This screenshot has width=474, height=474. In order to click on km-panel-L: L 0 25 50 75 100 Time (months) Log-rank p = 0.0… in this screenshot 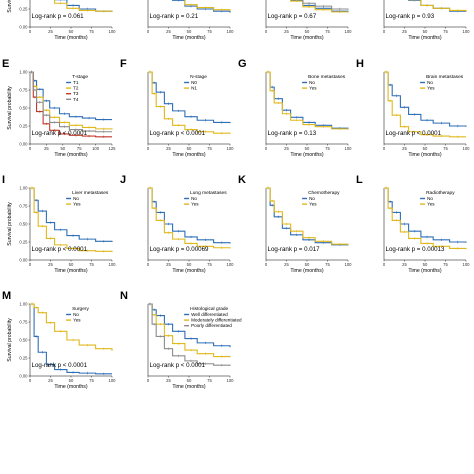, I will do `click(413, 224)`.